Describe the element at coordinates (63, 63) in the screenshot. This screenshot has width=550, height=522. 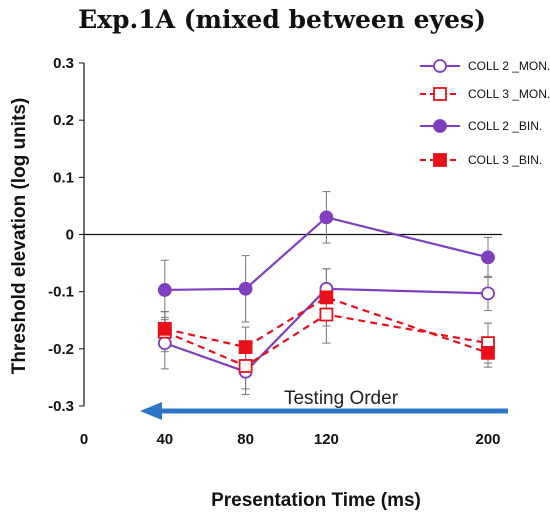
I see `y-tick-label: 0.3` at that location.